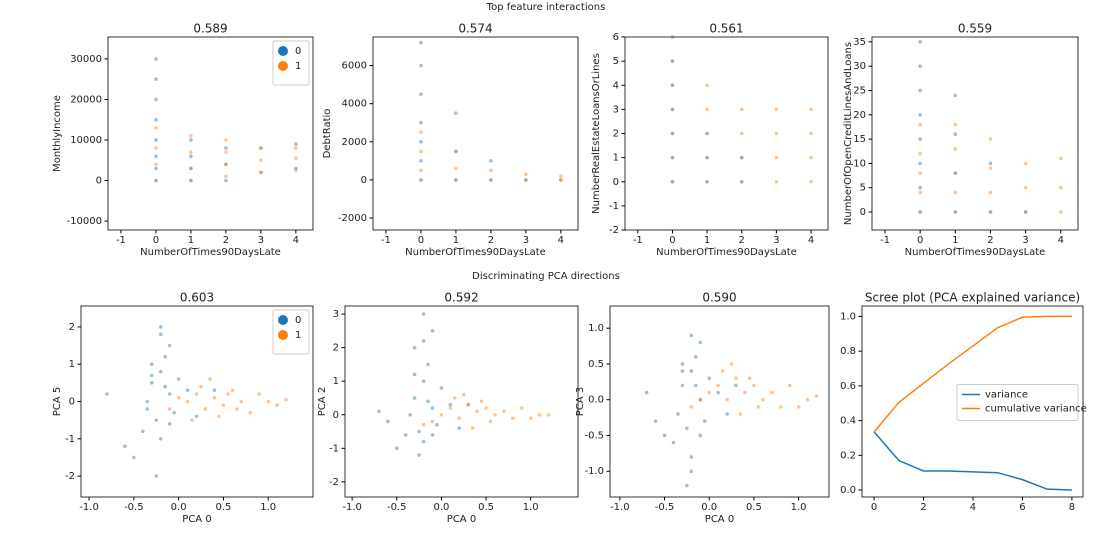  I want to click on legend, so click(291, 63).